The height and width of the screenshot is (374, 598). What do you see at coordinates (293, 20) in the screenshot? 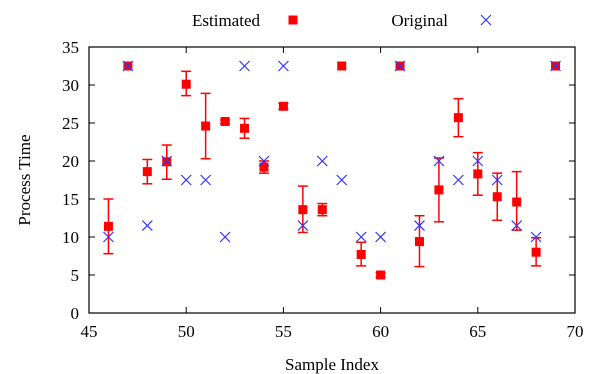
I see `legend-marker-estimated` at bounding box center [293, 20].